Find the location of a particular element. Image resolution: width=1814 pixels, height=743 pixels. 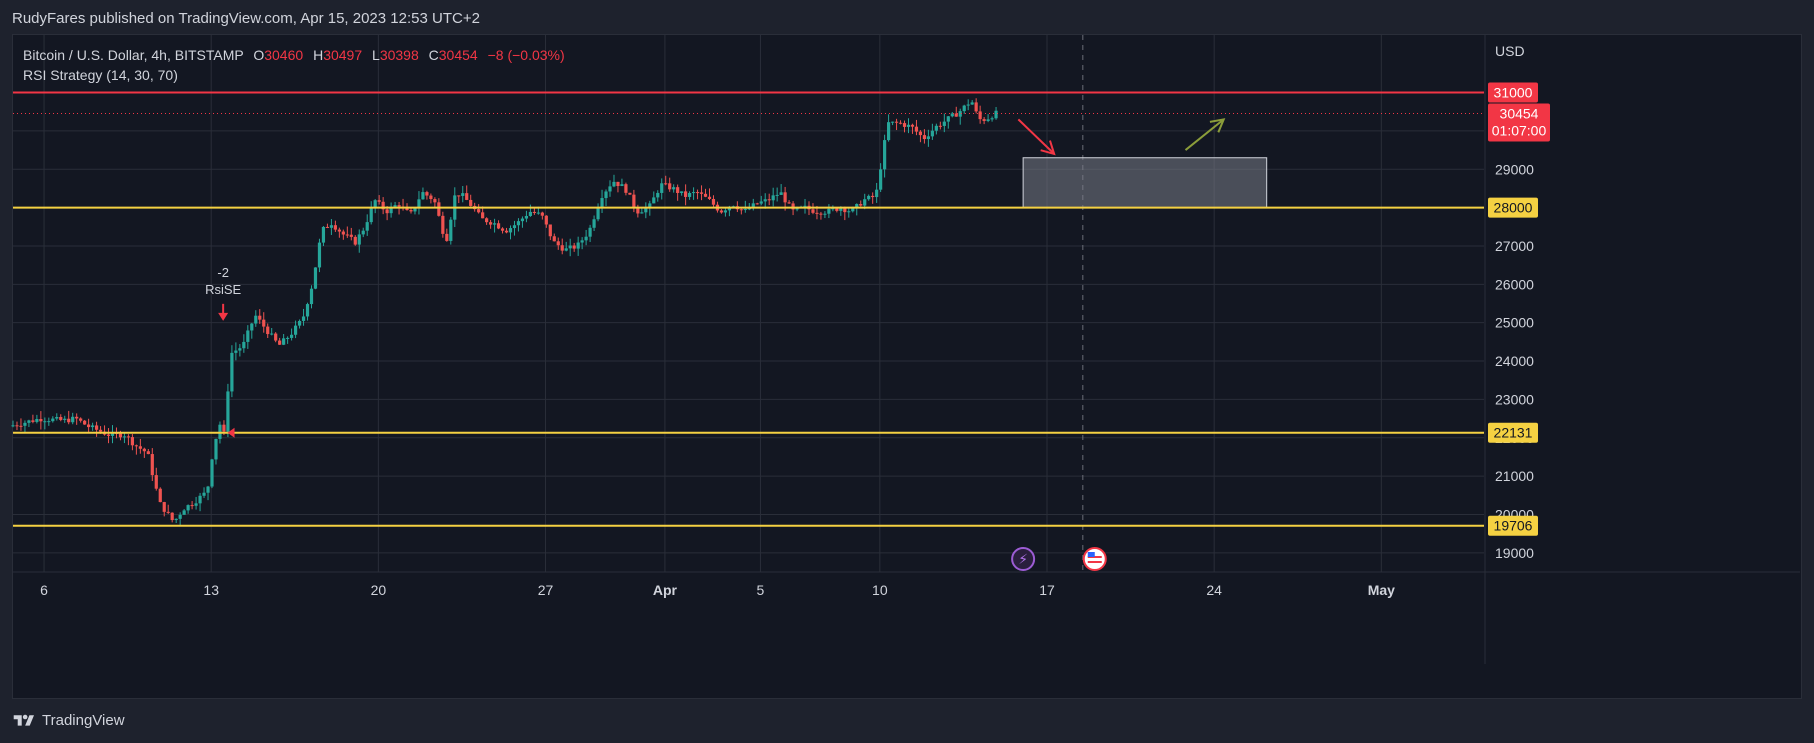

indicator-label: RSI Strategy (14, 30, 70) is located at coordinates (100, 75).